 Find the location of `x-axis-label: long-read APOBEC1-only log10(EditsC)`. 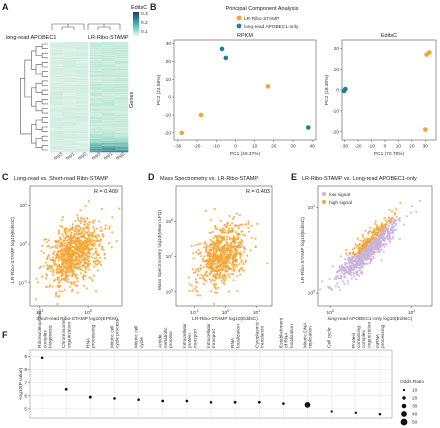

x-axis-label: long-read APOBEC1-only log10(EditsC) is located at coordinates (370, 319).